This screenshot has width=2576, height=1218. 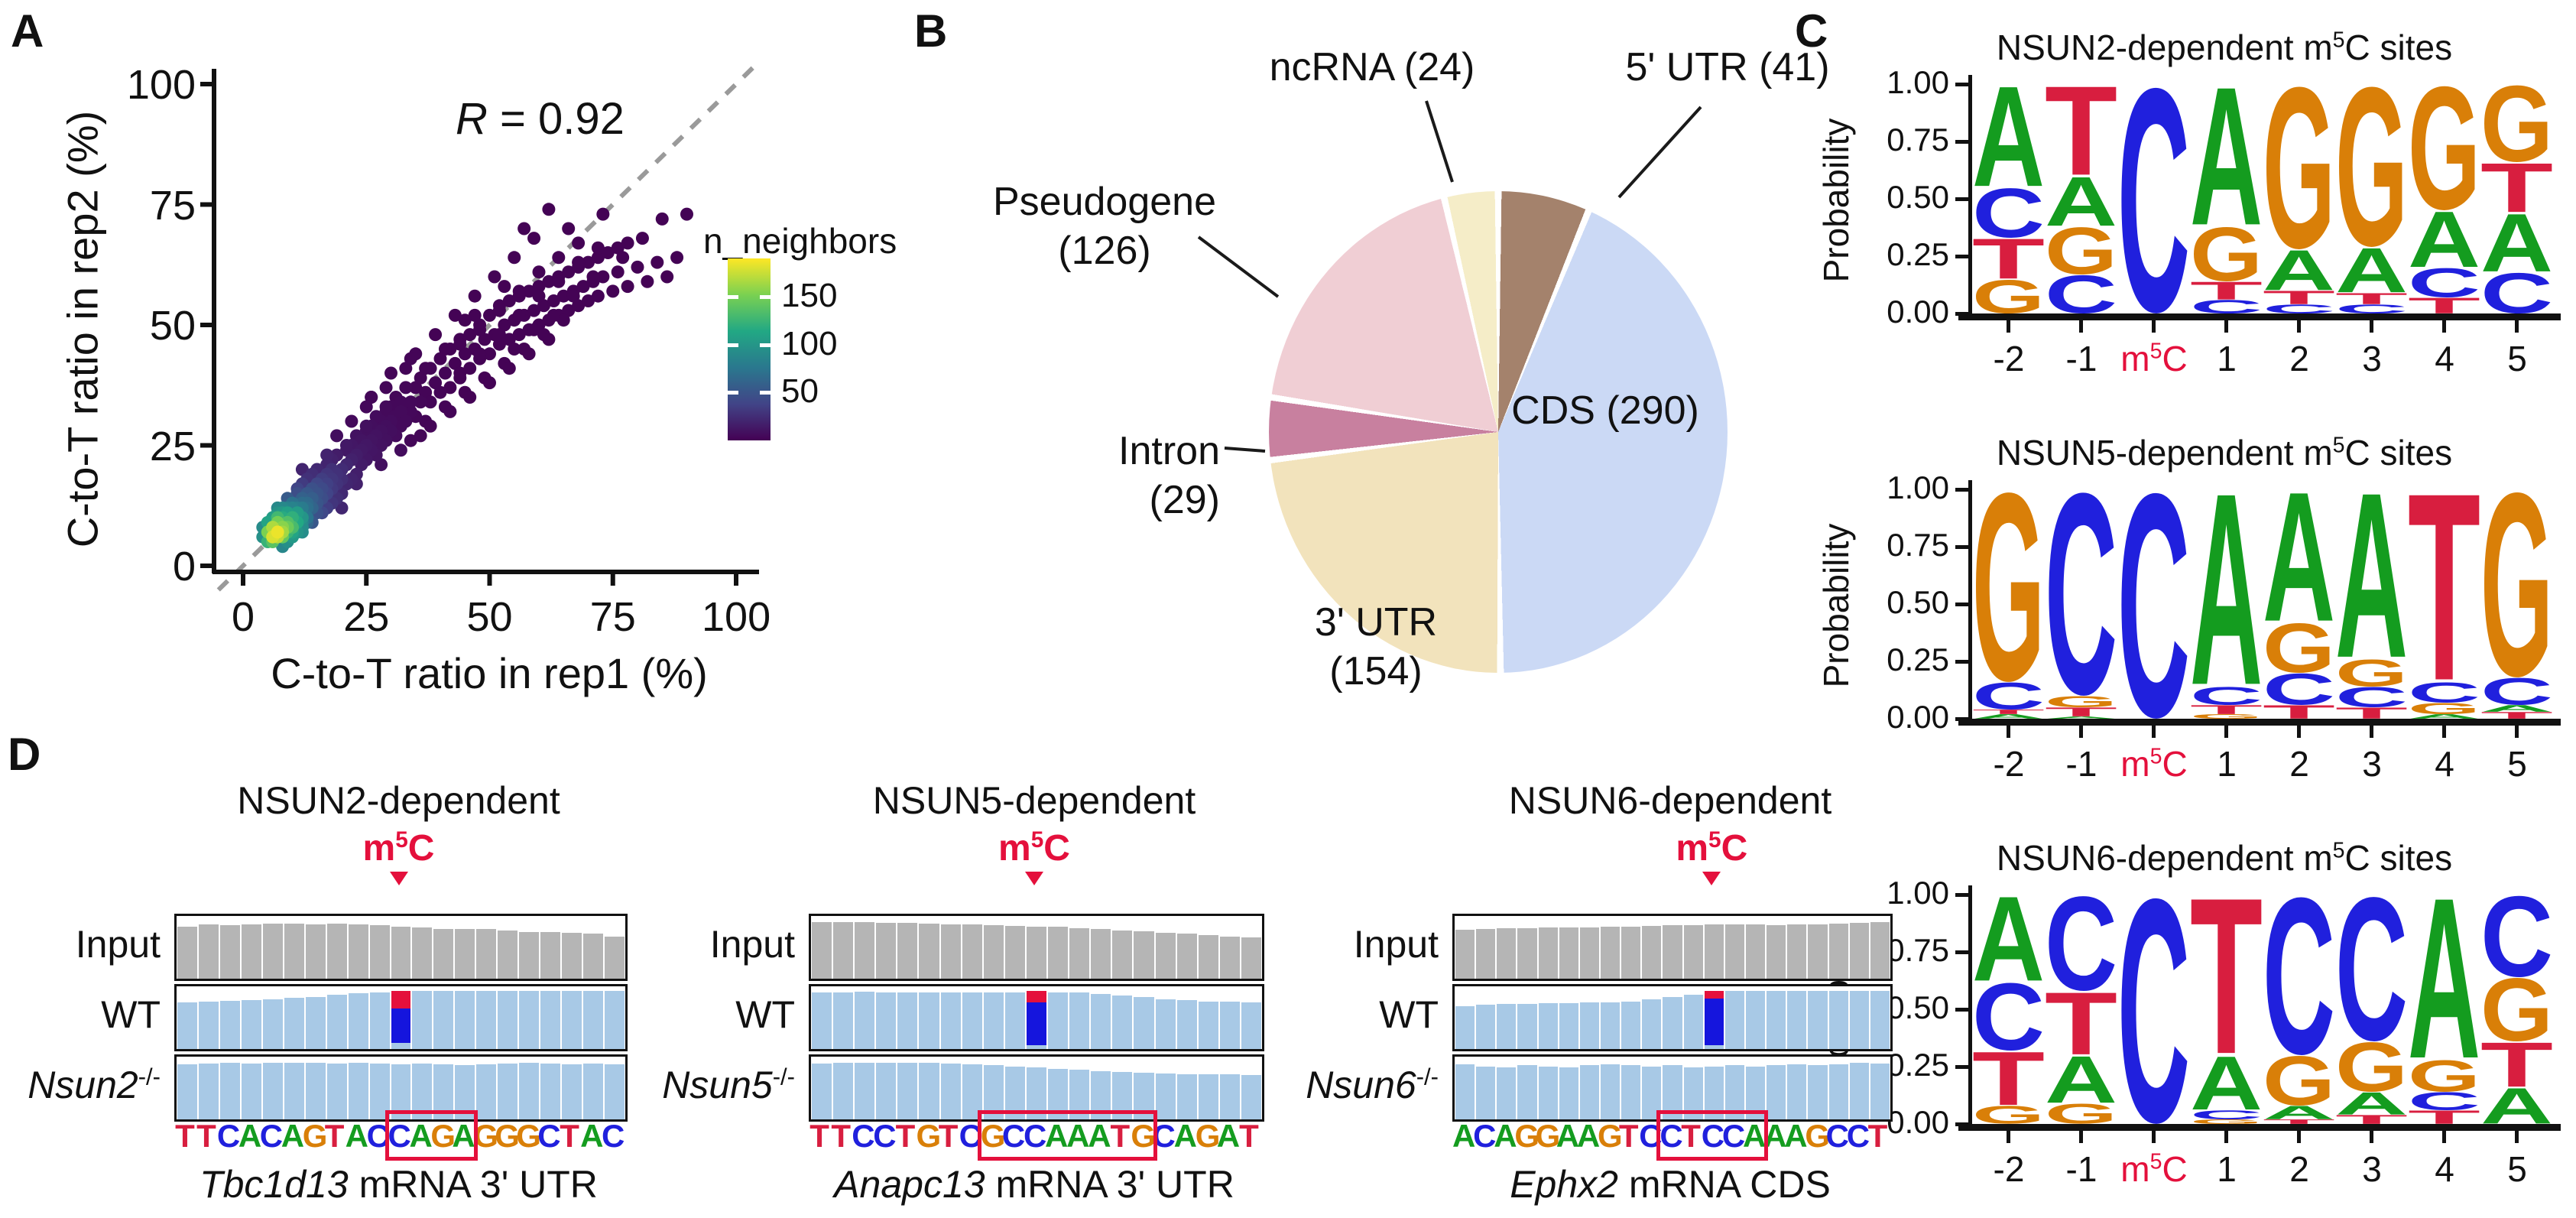 I want to click on track-group-title: NSUN6-dependent, so click(x=1670, y=800).